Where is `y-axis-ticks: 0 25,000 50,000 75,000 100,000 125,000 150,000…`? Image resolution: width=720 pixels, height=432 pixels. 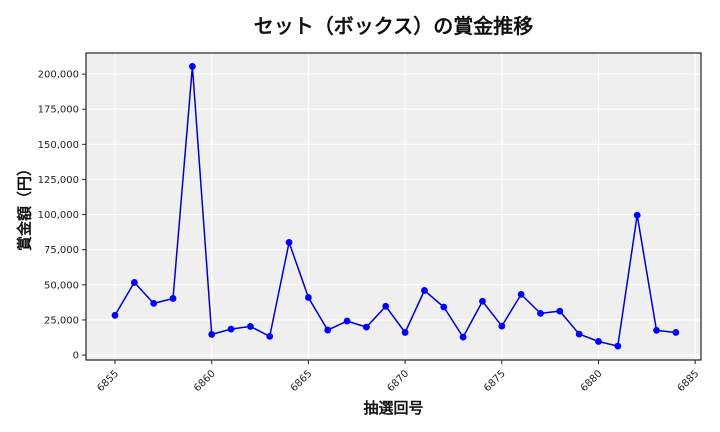 y-axis-ticks: 0 25,000 50,000 75,000 100,000 125,000 150,000… is located at coordinates (62, 216).